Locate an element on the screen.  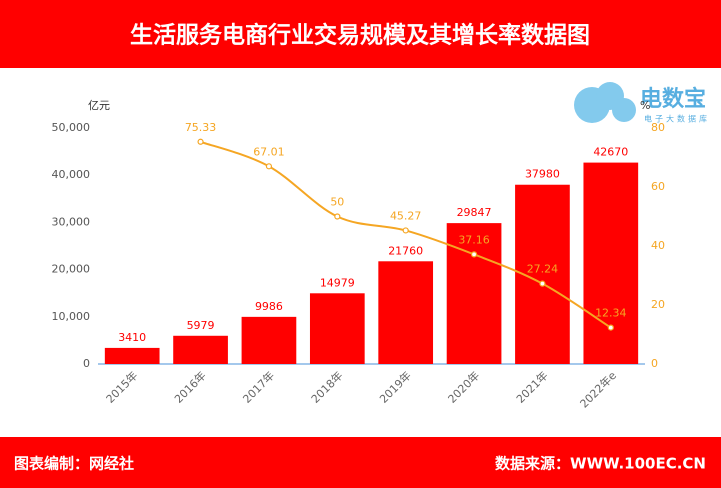
chart-title: 生活服务电商行业交易规模及其增长率数据图 is located at coordinates (360, 35).